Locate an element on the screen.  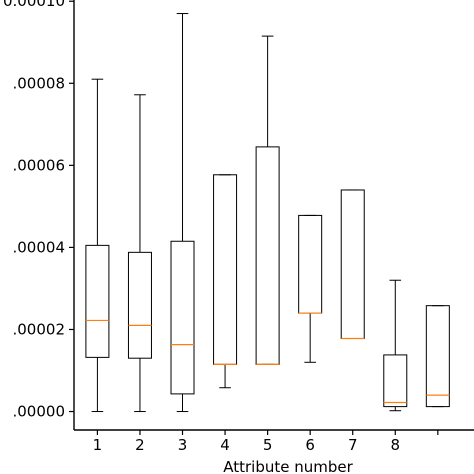
x-tick-label: 4 is located at coordinates (225, 445).